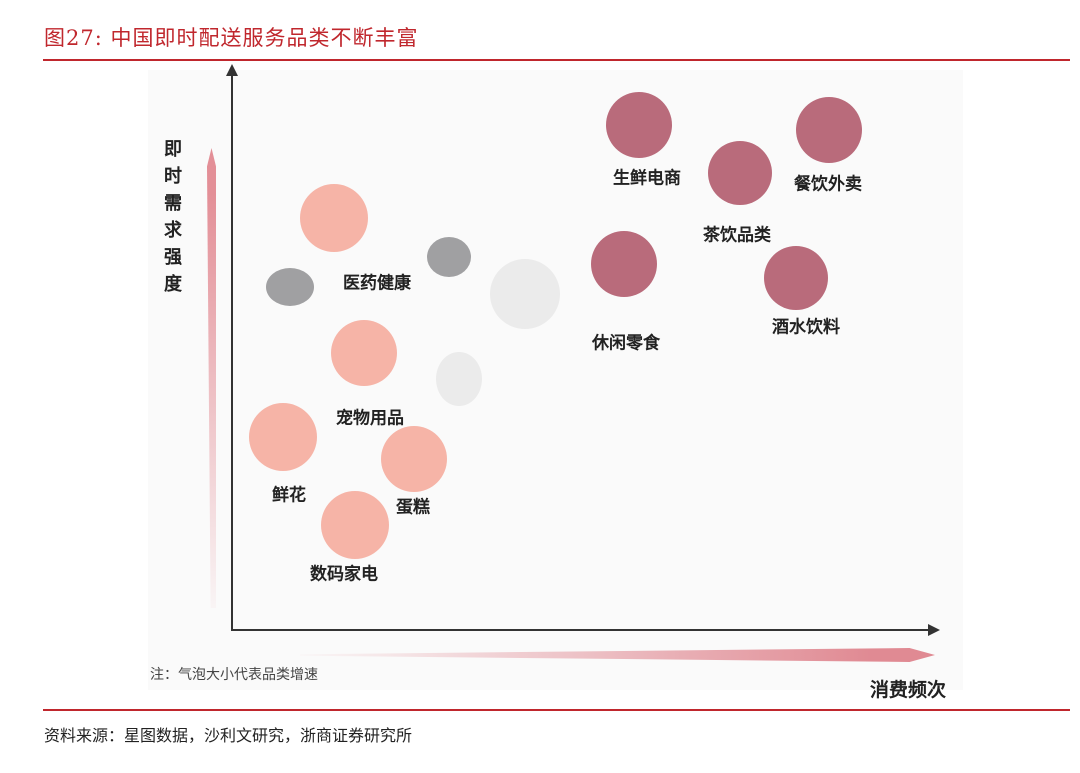 The width and height of the screenshot is (1080, 773). What do you see at coordinates (232, 70) in the screenshot?
I see `y-axis-arrow-icon` at bounding box center [232, 70].